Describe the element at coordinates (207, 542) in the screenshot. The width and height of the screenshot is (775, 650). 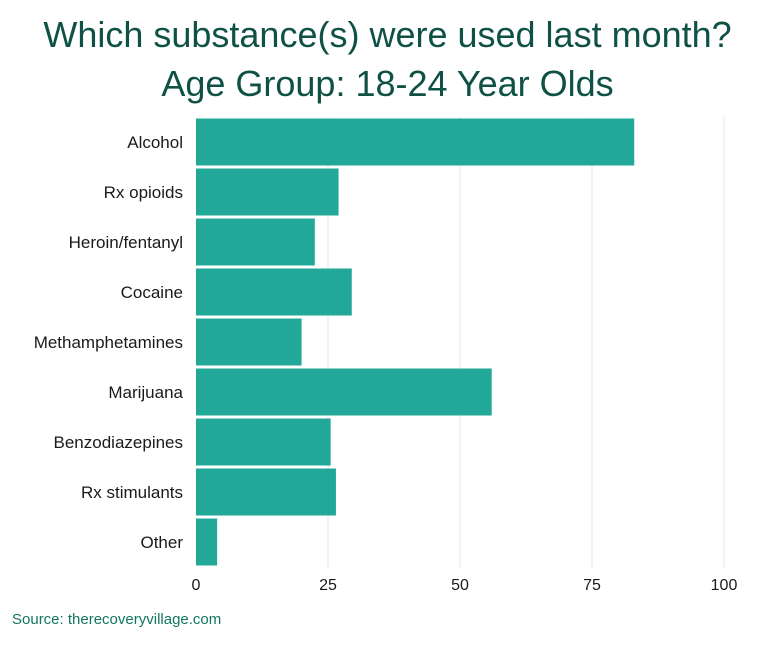
I see `bar-other` at that location.